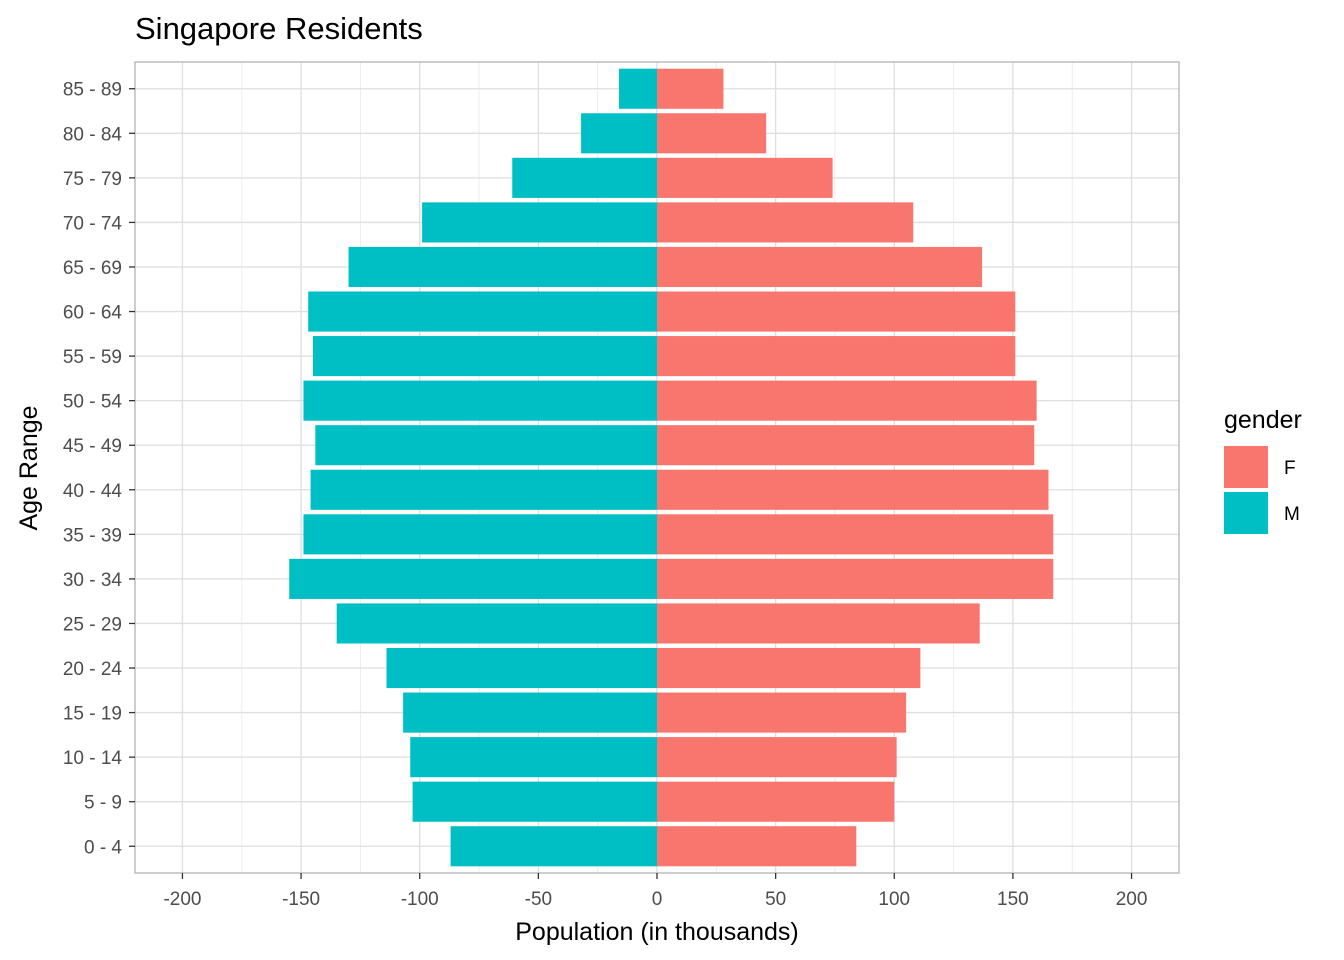 This screenshot has height=960, width=1344. I want to click on legend-label-m: M, so click(1292, 514).